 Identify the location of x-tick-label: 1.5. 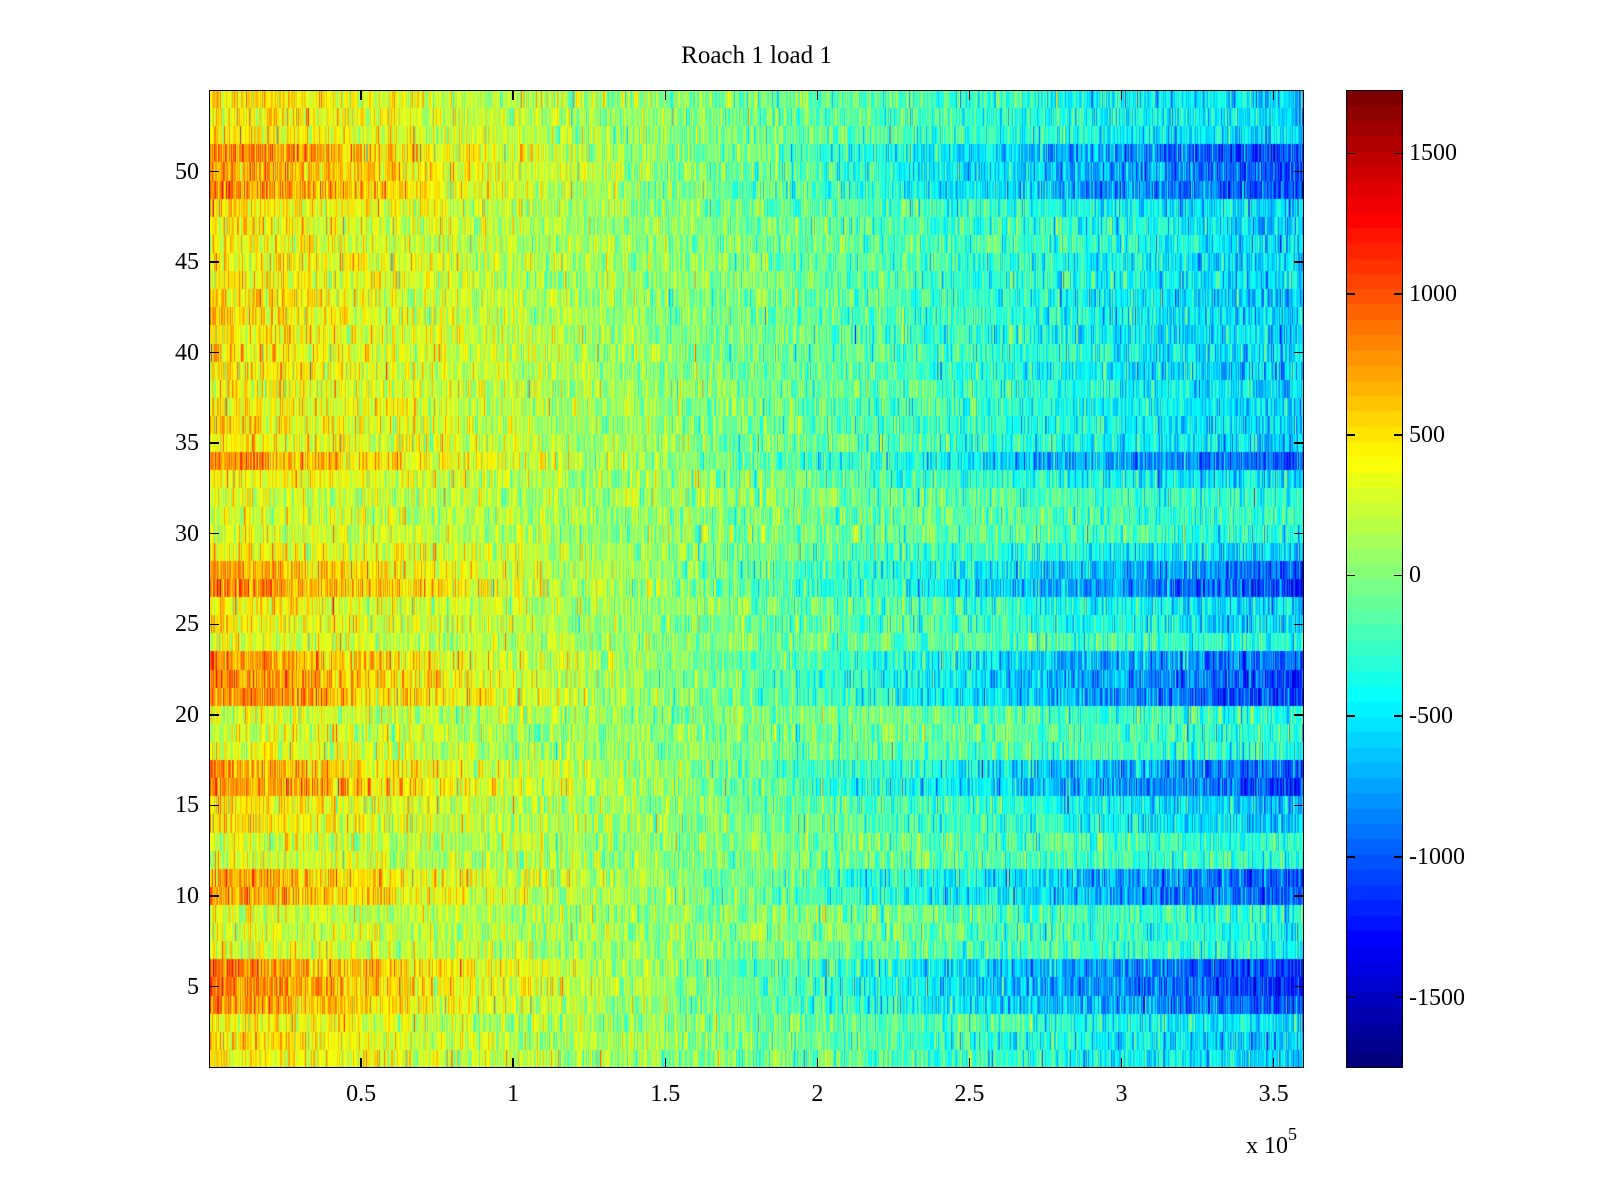
(665, 1094).